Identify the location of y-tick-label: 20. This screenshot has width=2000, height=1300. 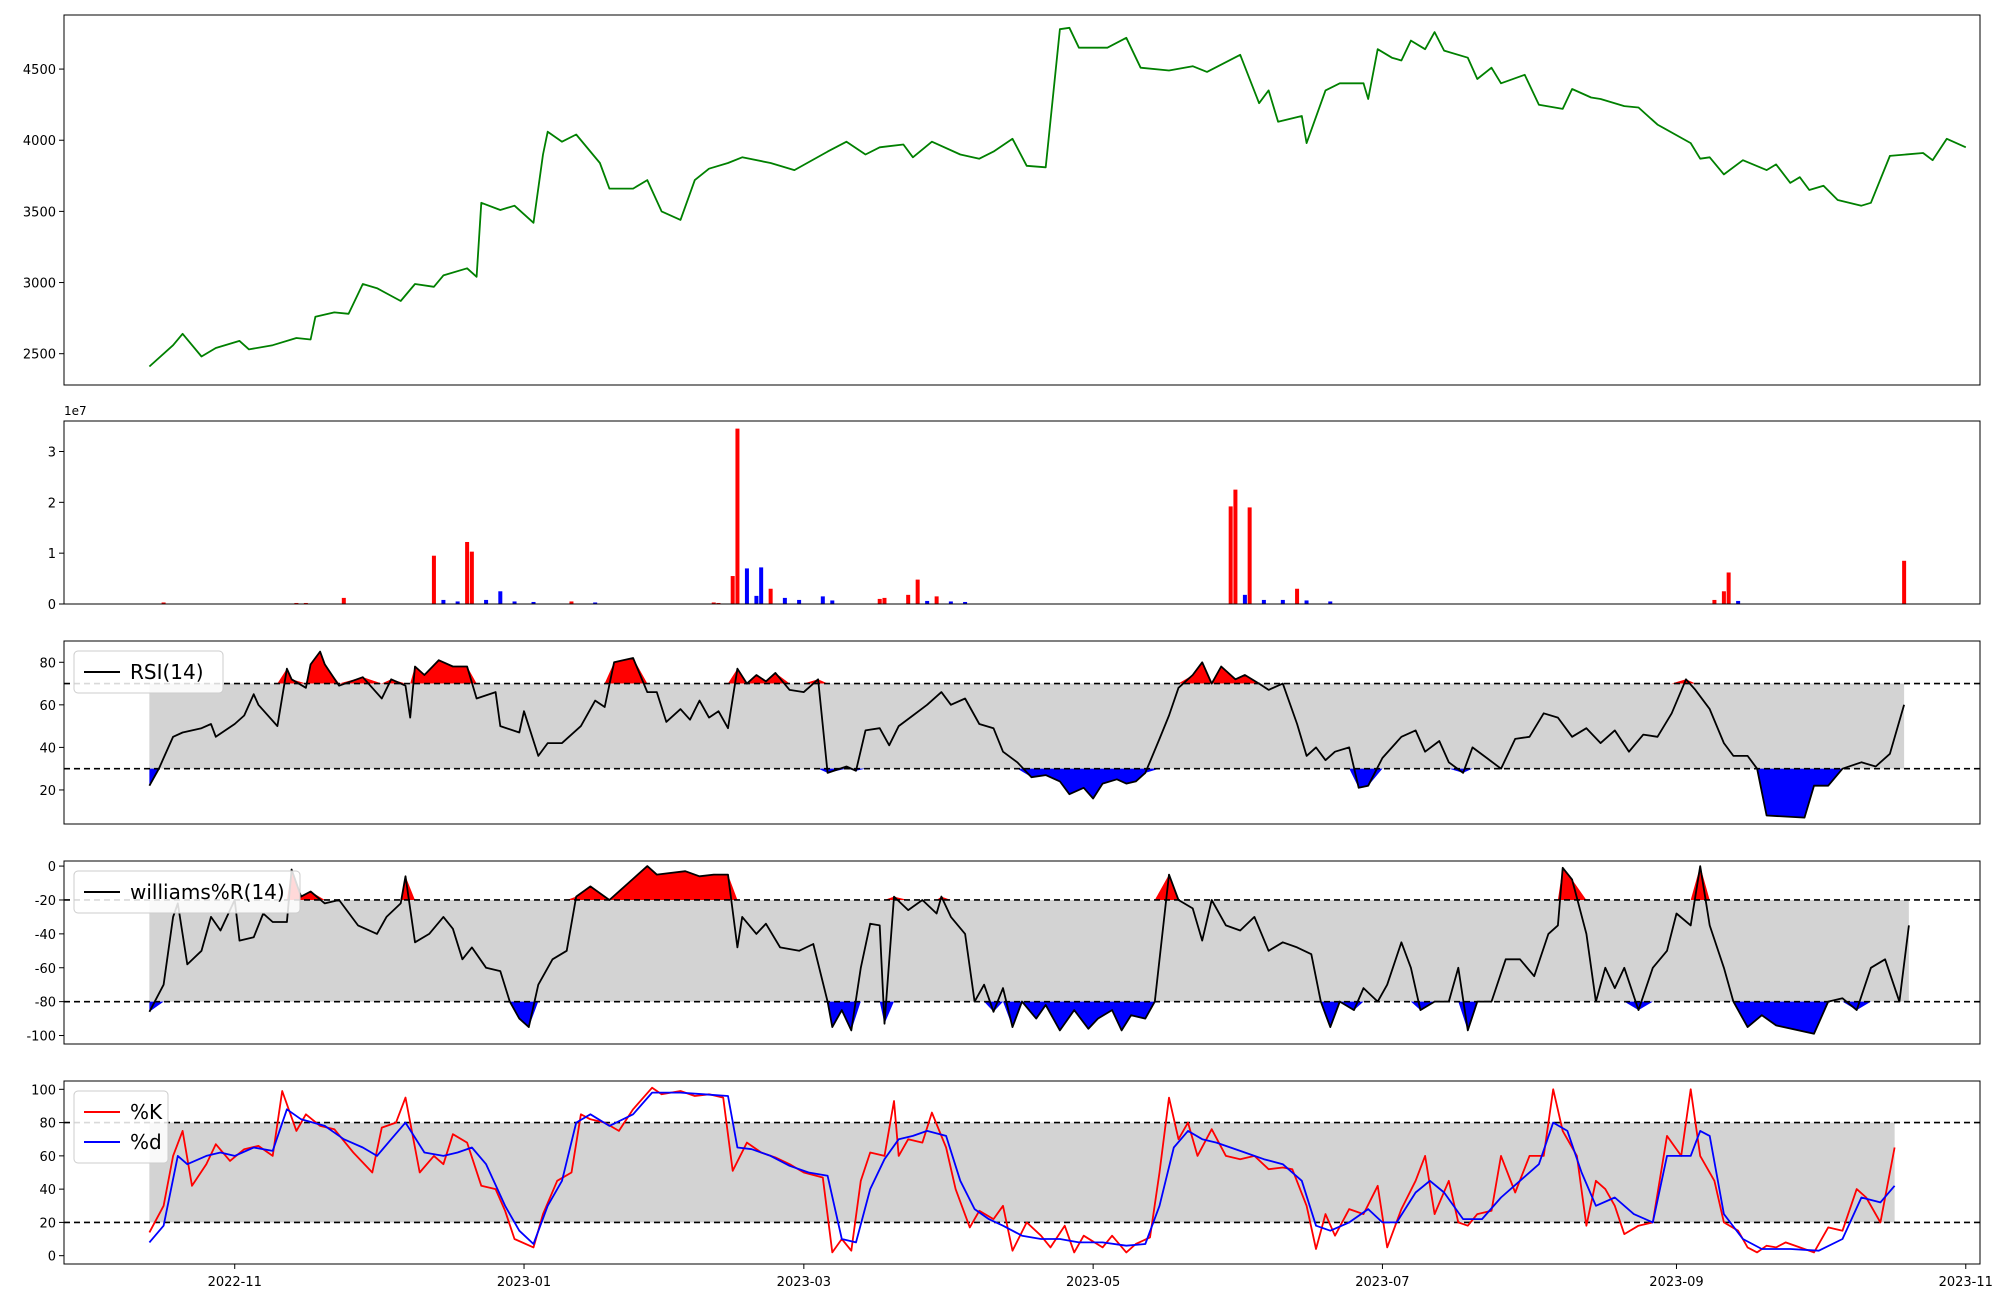
(47, 791).